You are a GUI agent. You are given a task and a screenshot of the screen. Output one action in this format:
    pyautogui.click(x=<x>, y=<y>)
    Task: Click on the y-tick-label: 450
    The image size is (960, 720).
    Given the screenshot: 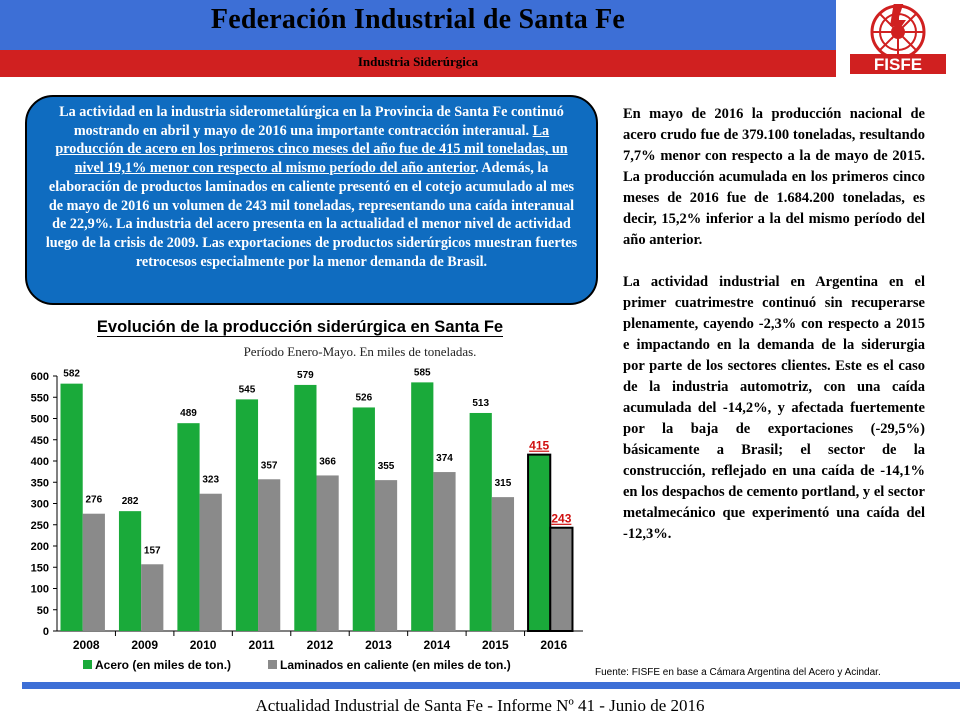 What is the action you would take?
    pyautogui.click(x=40, y=441)
    